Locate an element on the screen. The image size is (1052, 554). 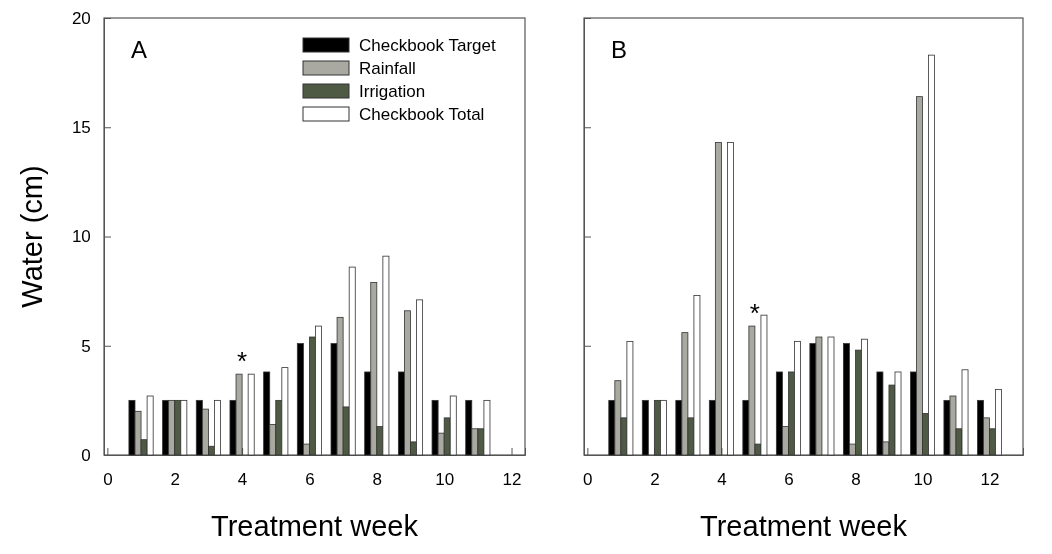
legend-label: Checkbook Total is located at coordinates (422, 114).